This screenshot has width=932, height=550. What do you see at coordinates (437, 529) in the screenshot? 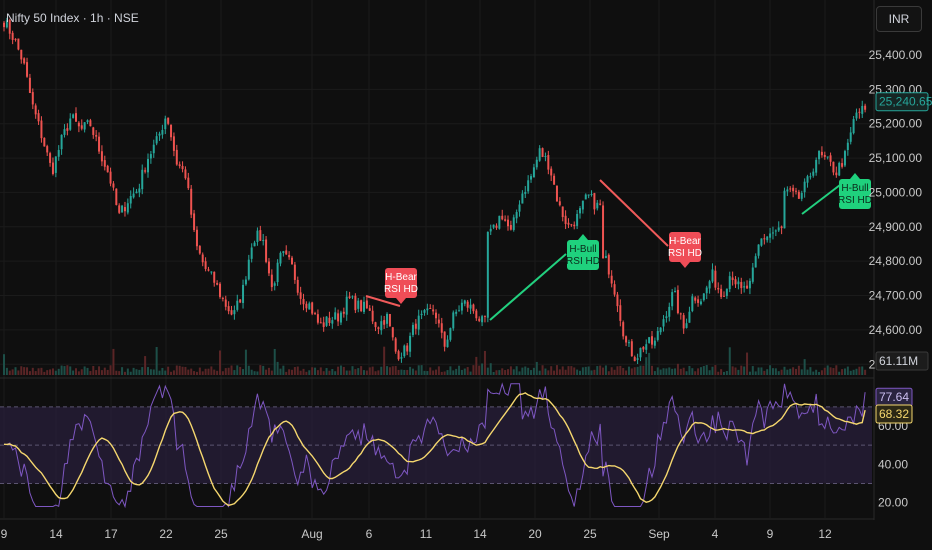
I see `time-axis: 9 14 17 22 25 Aug 6 11 14 20 25 Sep 4 9 12` at bounding box center [437, 529].